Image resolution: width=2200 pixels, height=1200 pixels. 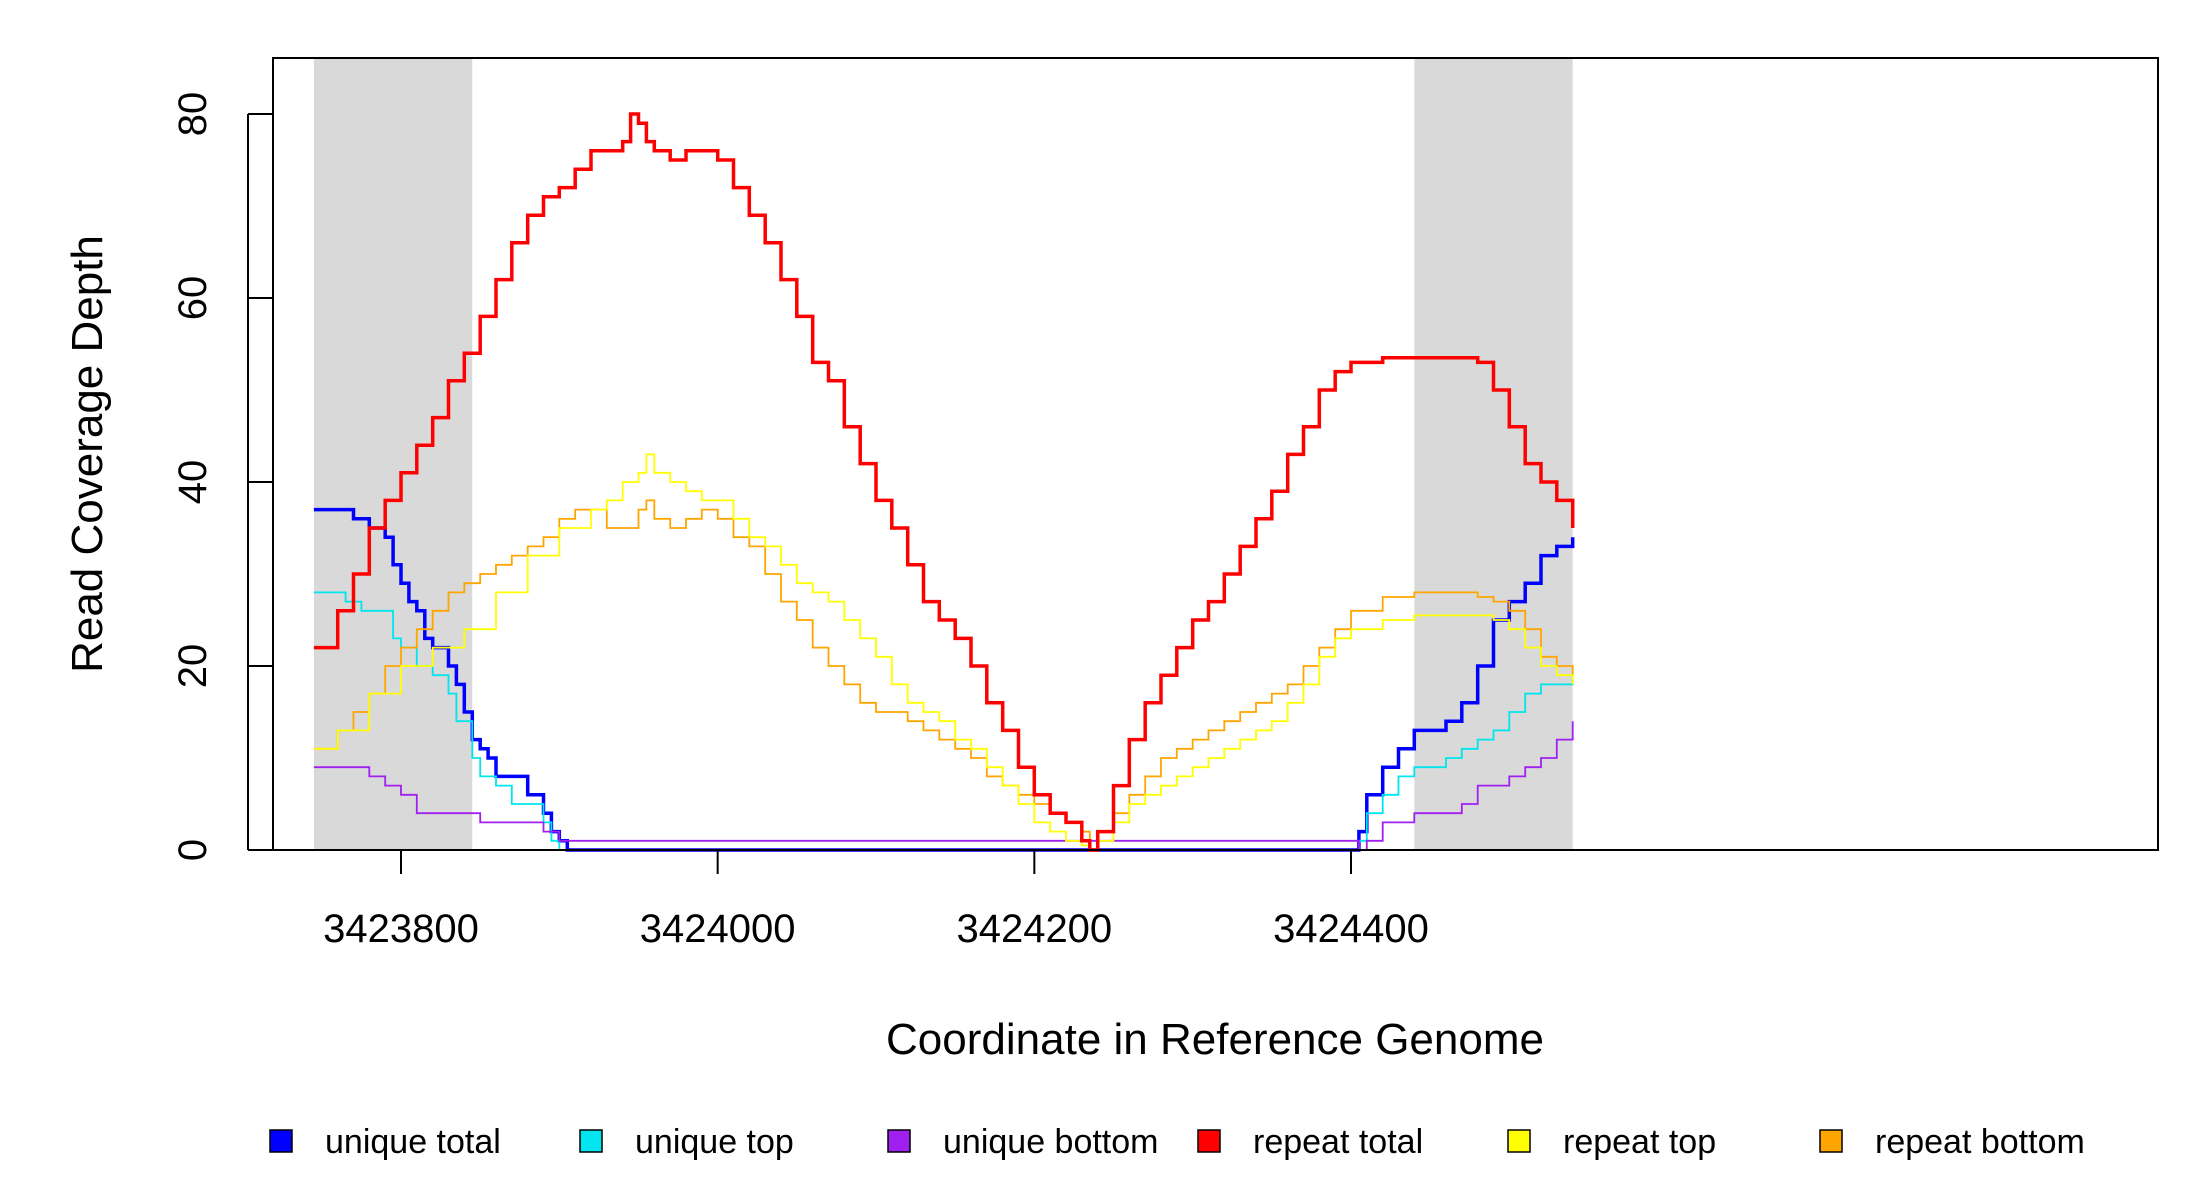 I want to click on legend-item-unique-top: unique top, so click(x=686, y=1142).